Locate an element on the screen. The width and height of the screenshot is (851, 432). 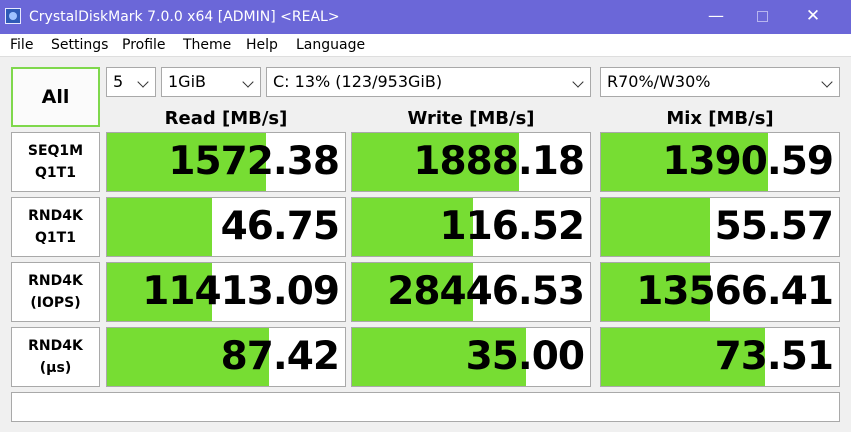
maximize-icon is located at coordinates (762, 16).